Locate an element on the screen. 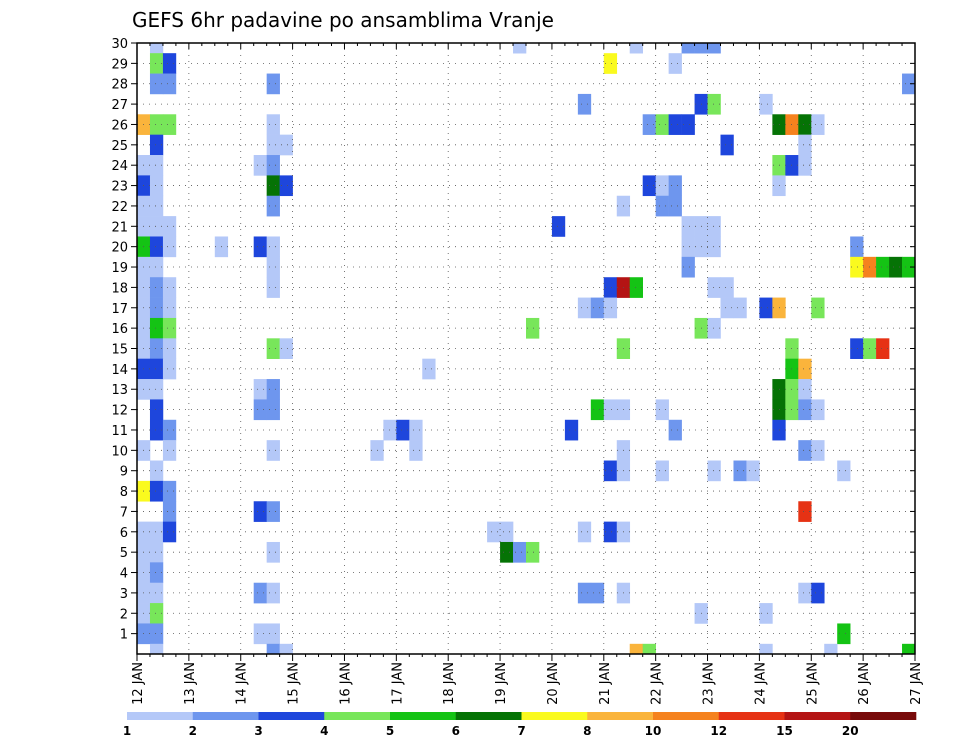  y-tick-label: 19 is located at coordinates (119, 268).